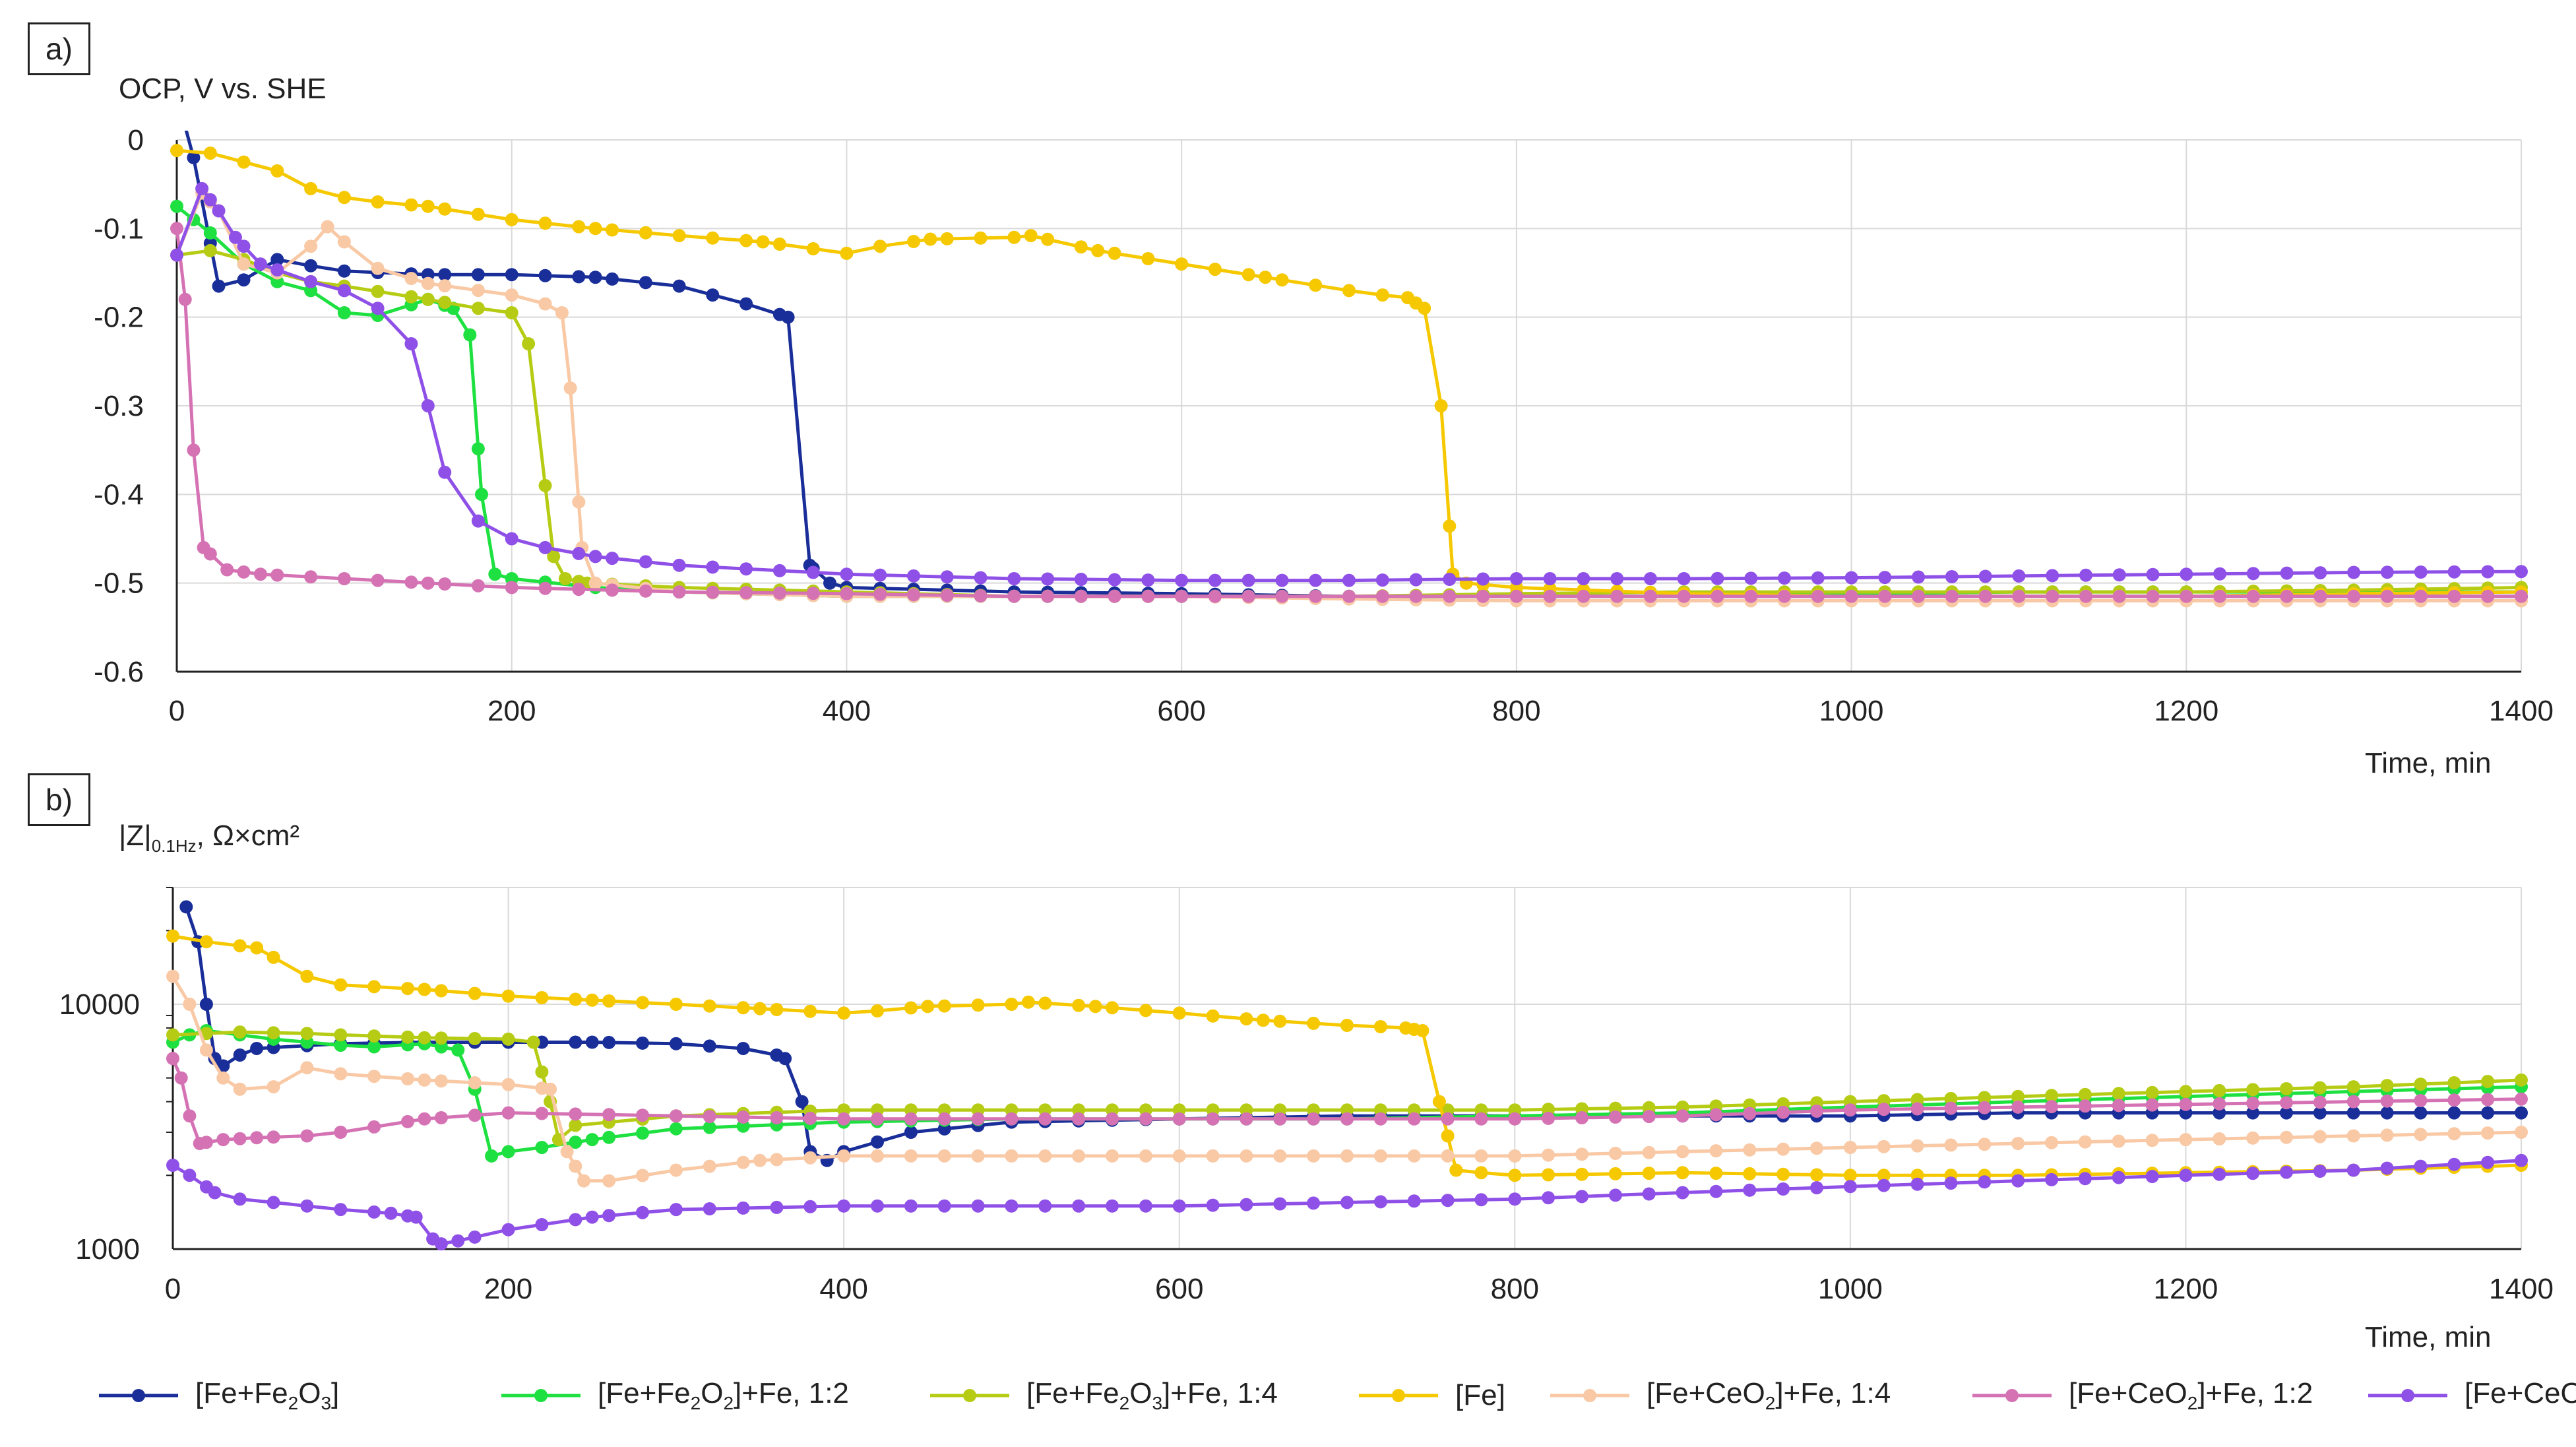 The image size is (2576, 1447). What do you see at coordinates (248, 836) in the screenshot?
I see `y-axis-label-b-unit: , Ω×cm²` at bounding box center [248, 836].